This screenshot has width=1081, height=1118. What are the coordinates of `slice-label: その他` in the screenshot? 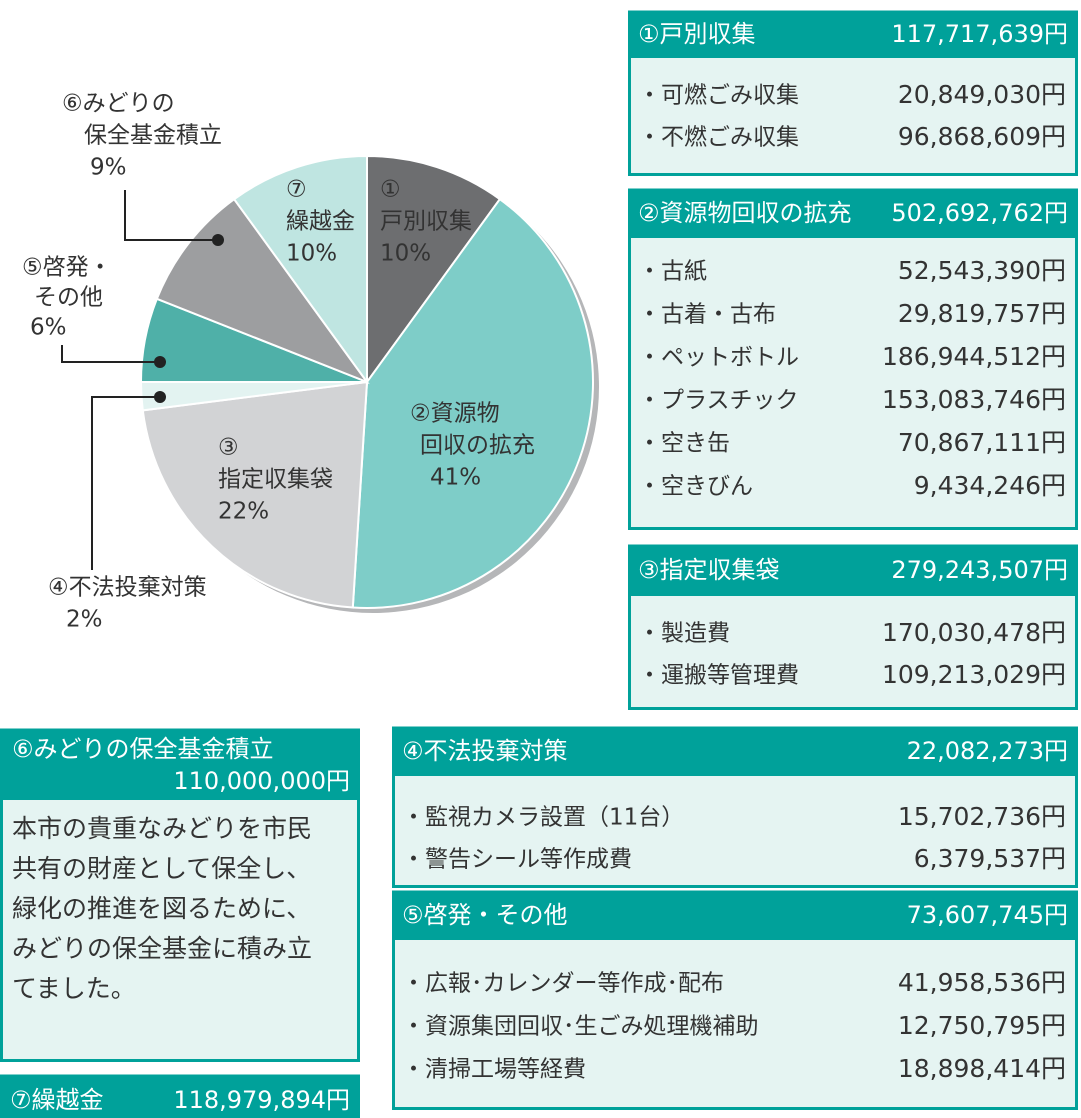 It's located at (68, 298).